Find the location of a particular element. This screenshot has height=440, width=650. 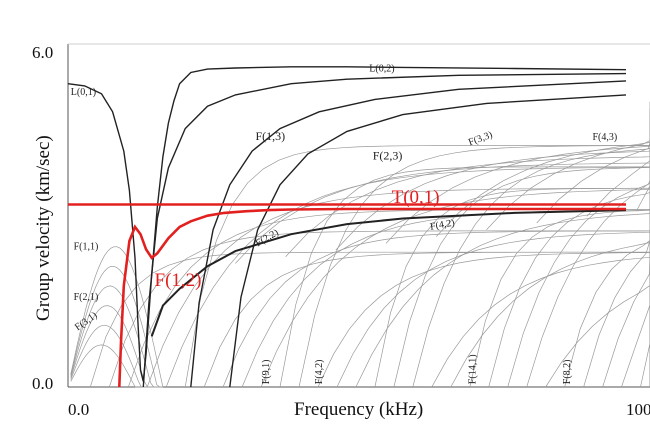

mode-label-11: F(1,1) is located at coordinates (86, 246).